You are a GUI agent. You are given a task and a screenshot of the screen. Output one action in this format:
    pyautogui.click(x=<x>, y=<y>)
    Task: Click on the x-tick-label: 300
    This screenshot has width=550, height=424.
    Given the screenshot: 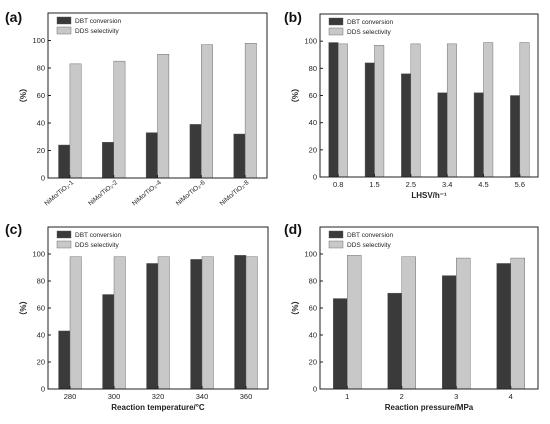 What is the action you would take?
    pyautogui.click(x=114, y=396)
    